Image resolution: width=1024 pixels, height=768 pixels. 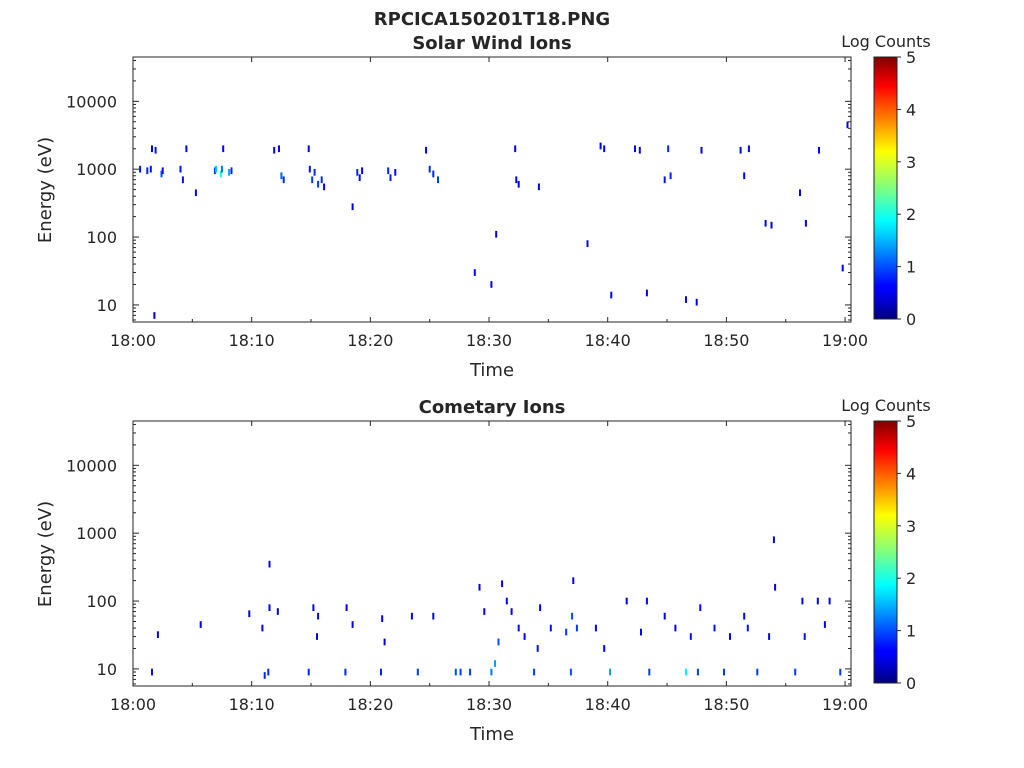 What do you see at coordinates (608, 704) in the screenshot?
I see `x-tick-label: 18:40` at bounding box center [608, 704].